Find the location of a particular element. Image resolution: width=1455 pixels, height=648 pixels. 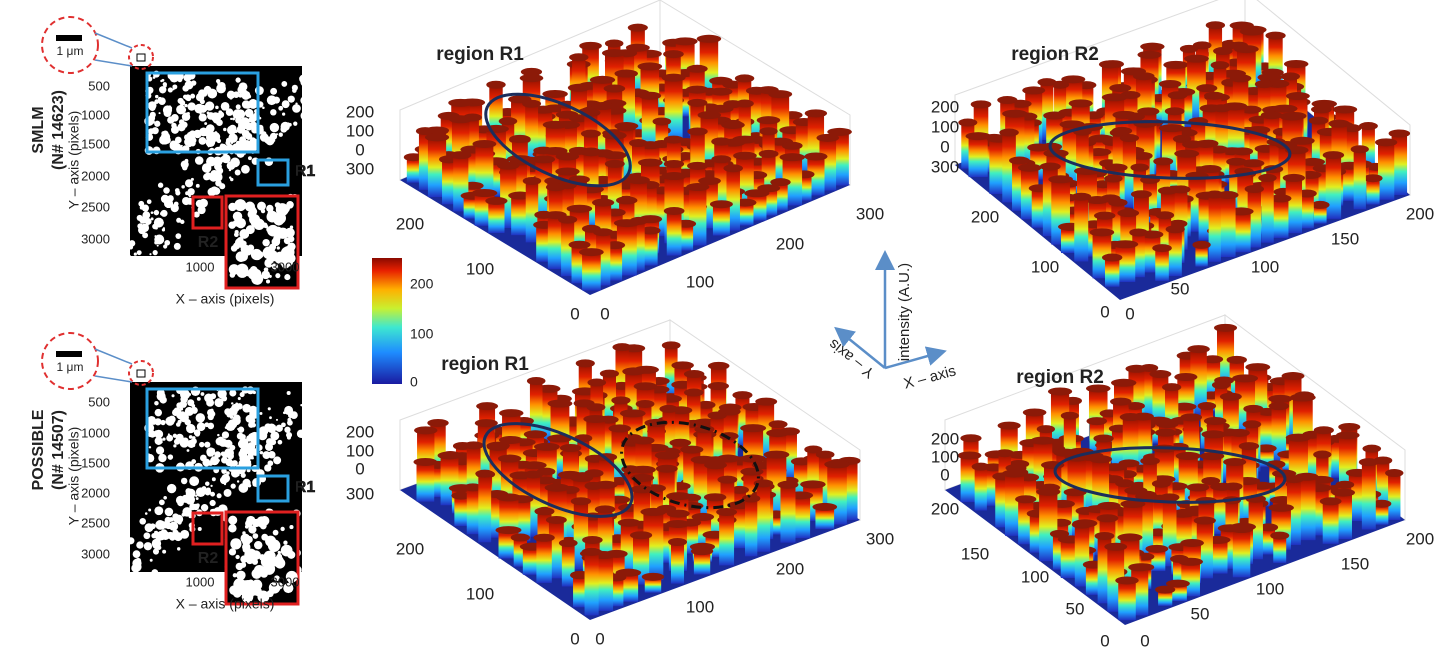

colorbar-tick-label: 100 is located at coordinates (422, 334).